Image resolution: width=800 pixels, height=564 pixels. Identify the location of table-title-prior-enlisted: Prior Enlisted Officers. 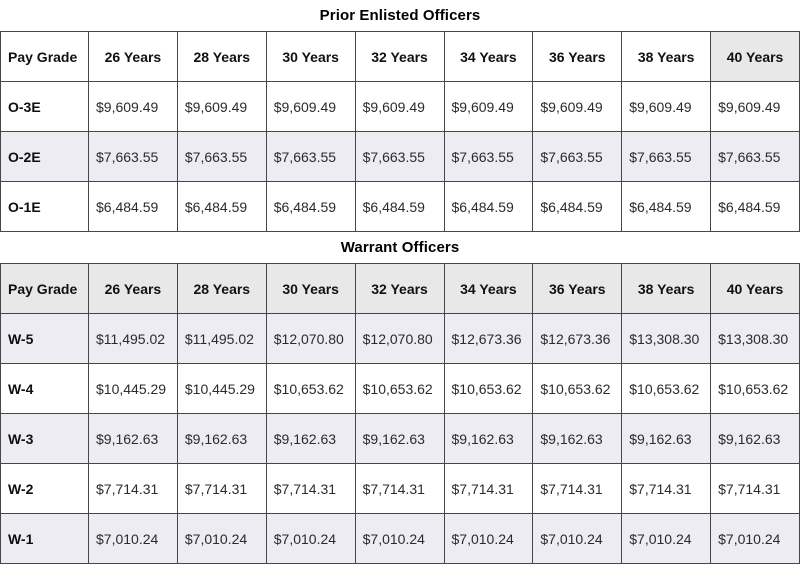
(400, 15).